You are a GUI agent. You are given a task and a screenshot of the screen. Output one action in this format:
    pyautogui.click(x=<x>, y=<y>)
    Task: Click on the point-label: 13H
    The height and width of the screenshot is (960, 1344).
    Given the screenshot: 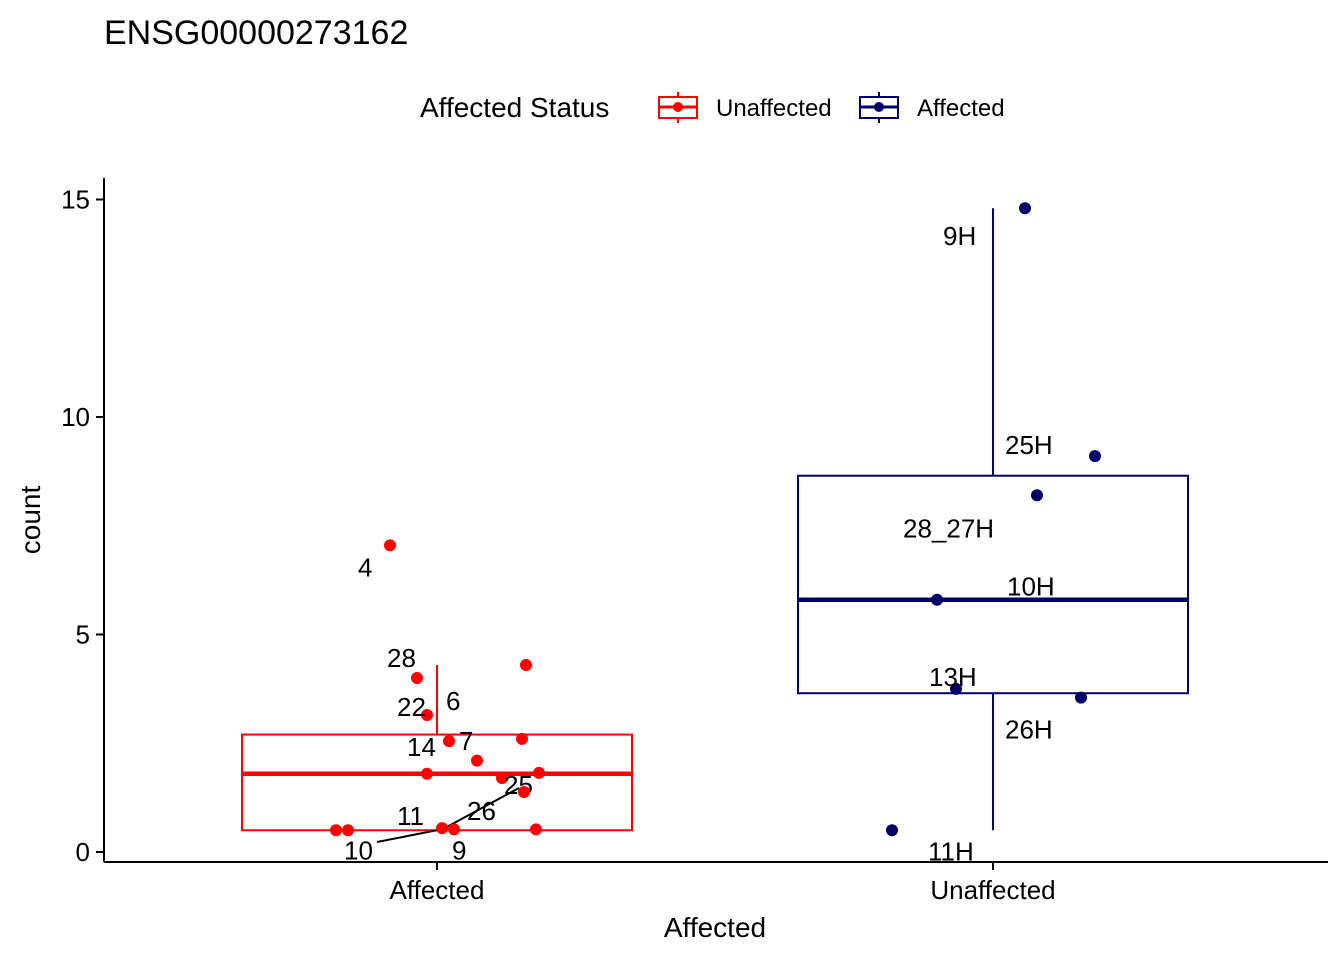 What is the action you would take?
    pyautogui.click(x=953, y=677)
    